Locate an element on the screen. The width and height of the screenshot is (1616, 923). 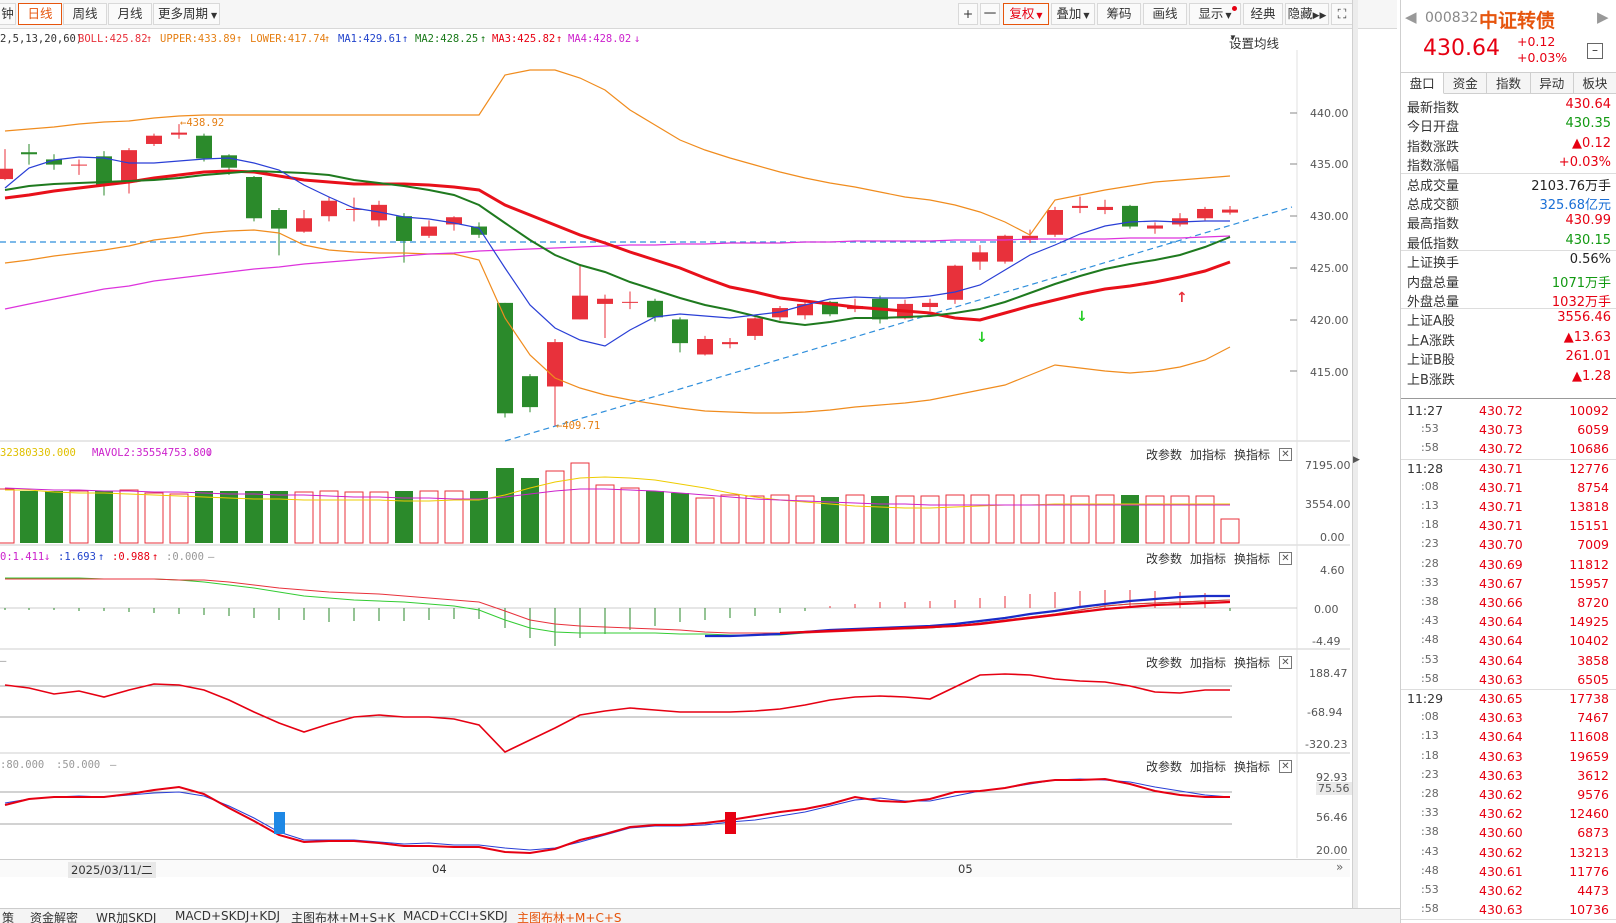
zoom-out-button: 一 is located at coordinates (990, 14).